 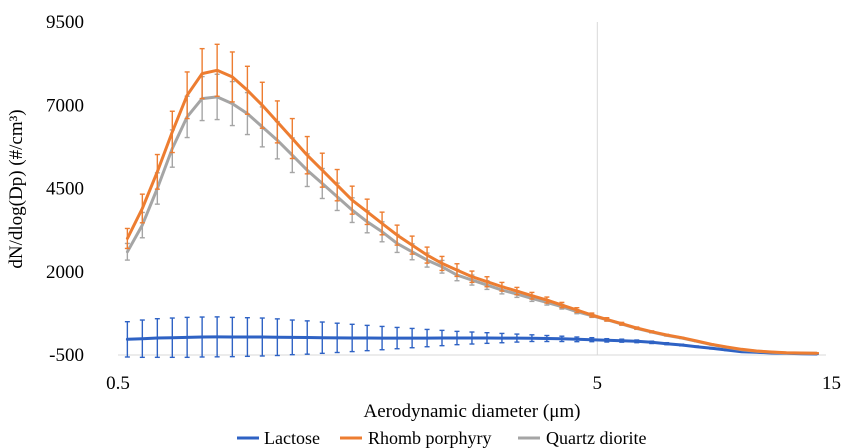 What do you see at coordinates (66, 355) in the screenshot?
I see `y-tick-label: -500` at bounding box center [66, 355].